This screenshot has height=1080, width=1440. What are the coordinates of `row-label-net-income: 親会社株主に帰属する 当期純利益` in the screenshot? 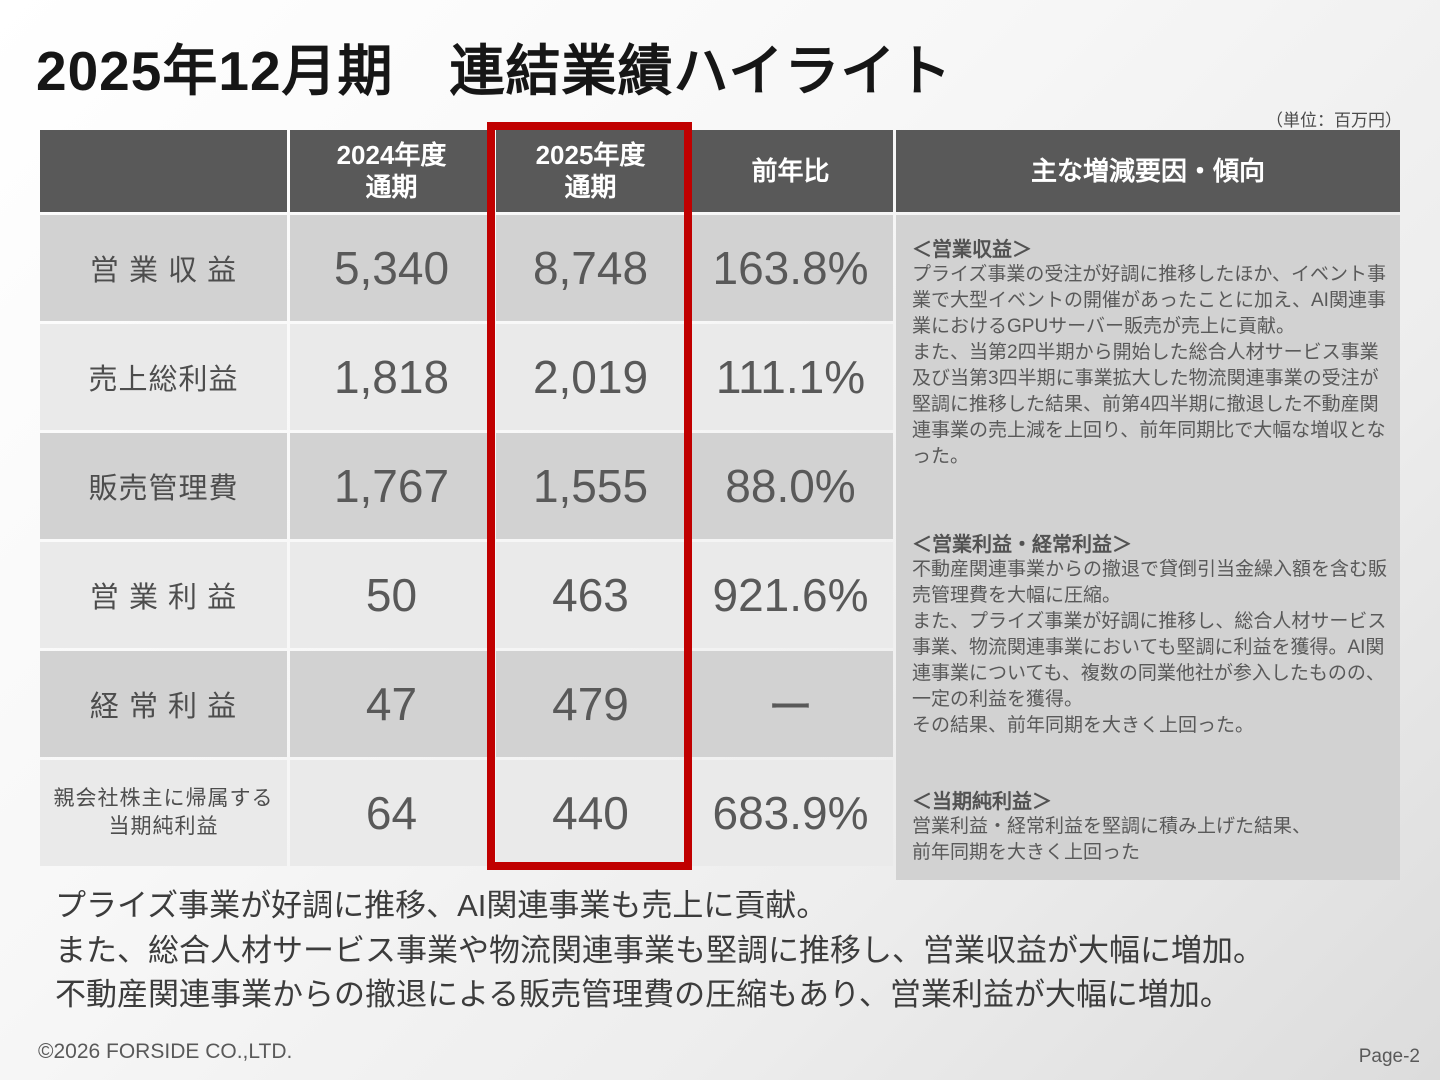 It's located at (163, 813).